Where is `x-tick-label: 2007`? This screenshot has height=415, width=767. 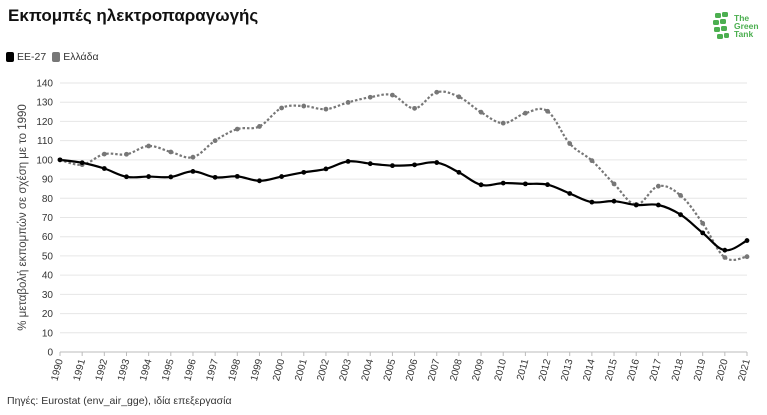 x-tick-label: 2007 is located at coordinates (434, 370).